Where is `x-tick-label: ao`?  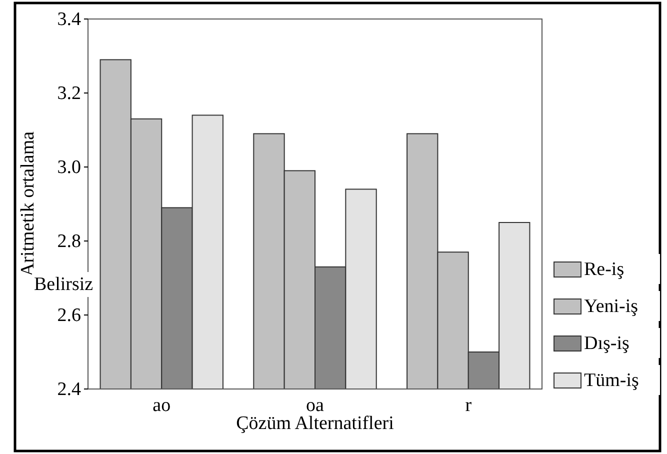 x-tick-label: ao is located at coordinates (161, 405).